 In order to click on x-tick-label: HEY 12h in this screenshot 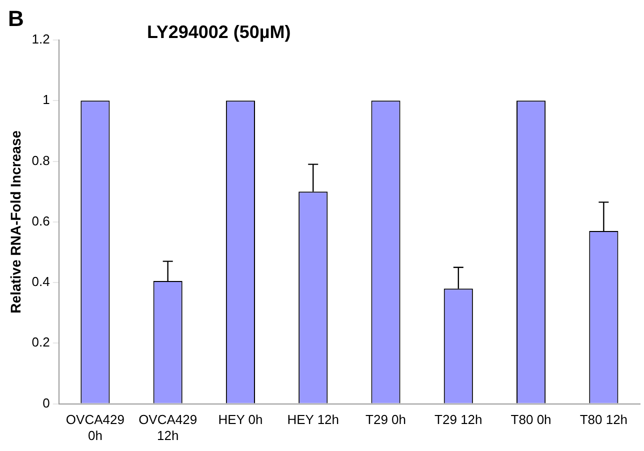, I will do `click(313, 420)`.